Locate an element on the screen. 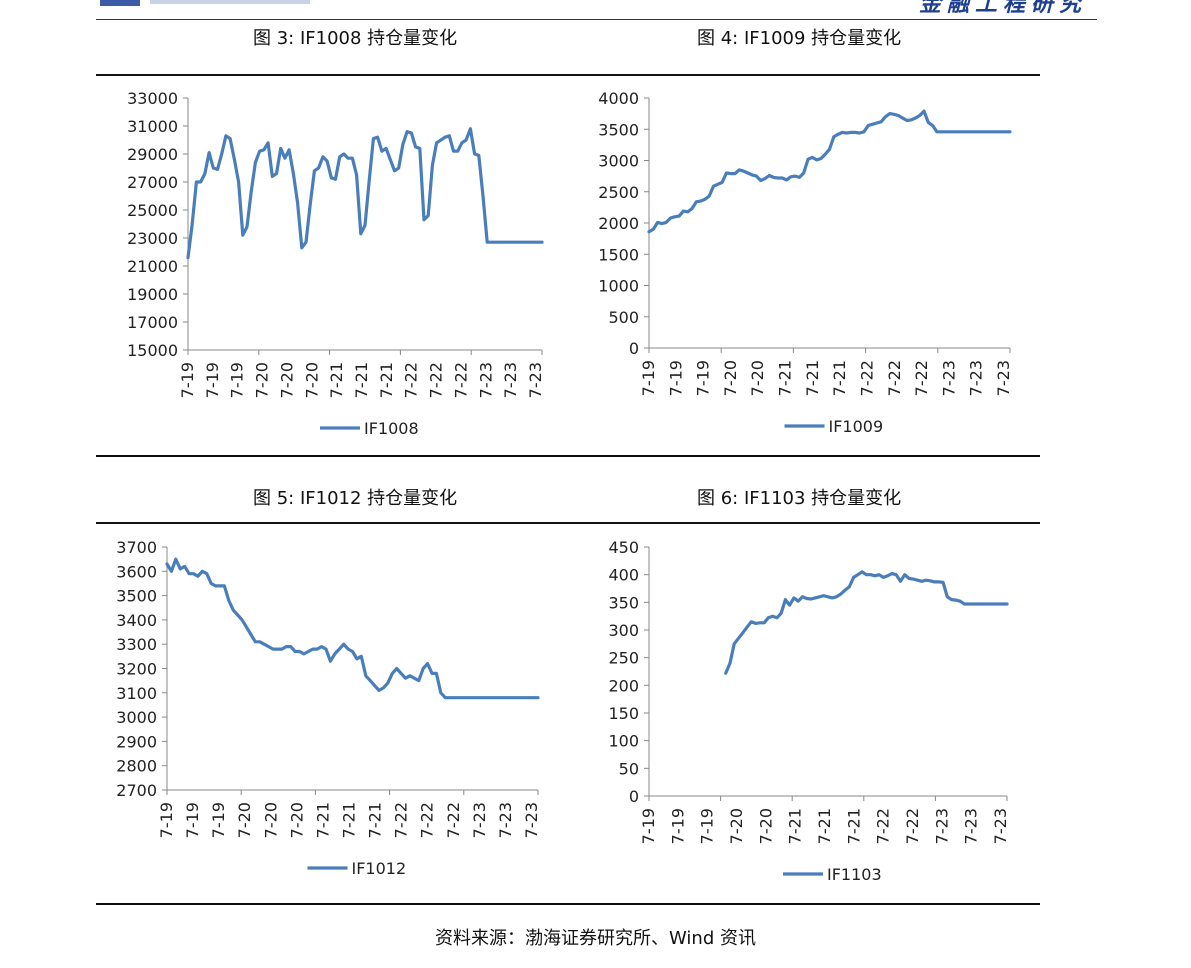 The width and height of the screenshot is (1191, 968). figure-6-title: 图 6: IF1103 持仓量变化 is located at coordinates (799, 498).